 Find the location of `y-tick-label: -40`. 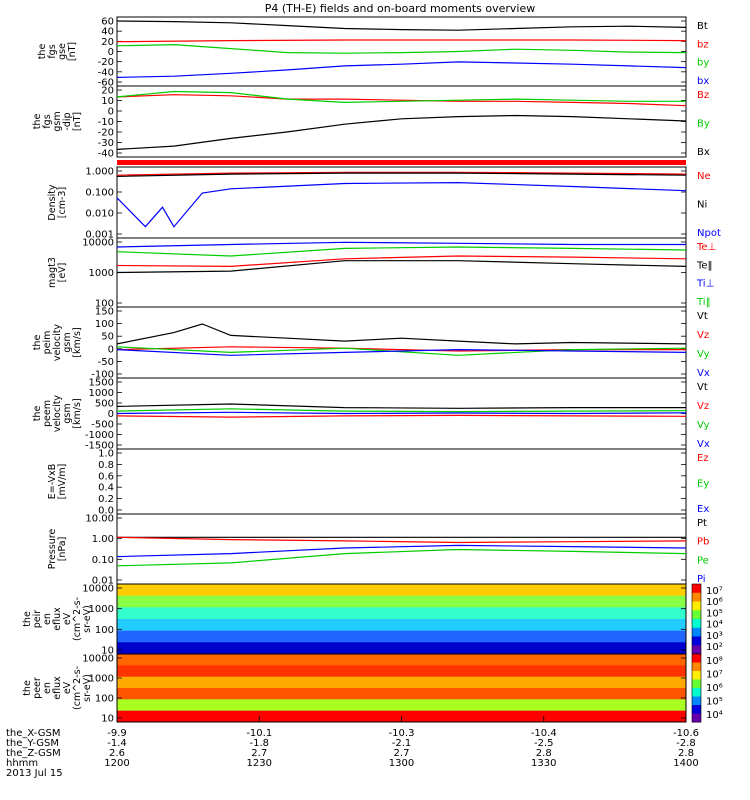

y-tick-label: -40 is located at coordinates (106, 72).